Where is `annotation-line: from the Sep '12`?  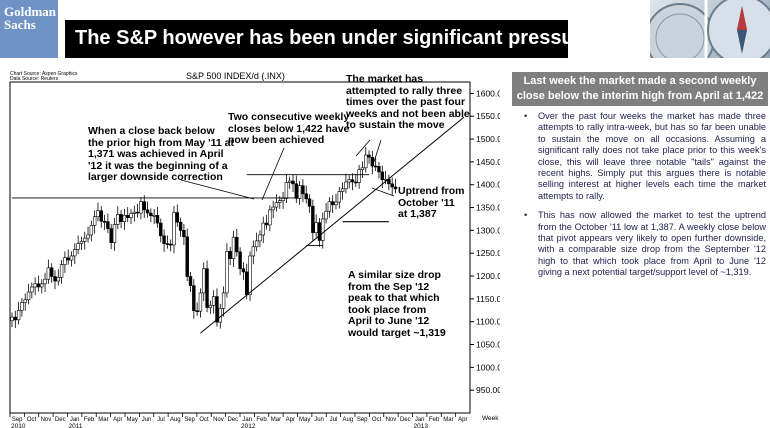 annotation-line: from the Sep '12 is located at coordinates (389, 286).